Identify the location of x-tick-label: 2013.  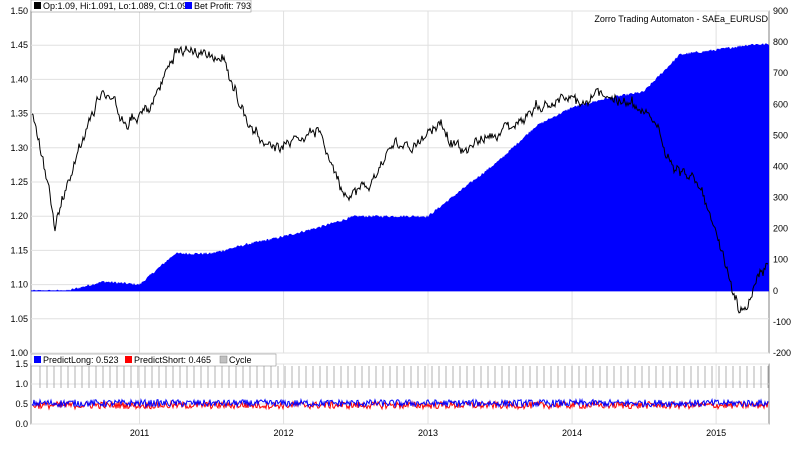
(428, 433).